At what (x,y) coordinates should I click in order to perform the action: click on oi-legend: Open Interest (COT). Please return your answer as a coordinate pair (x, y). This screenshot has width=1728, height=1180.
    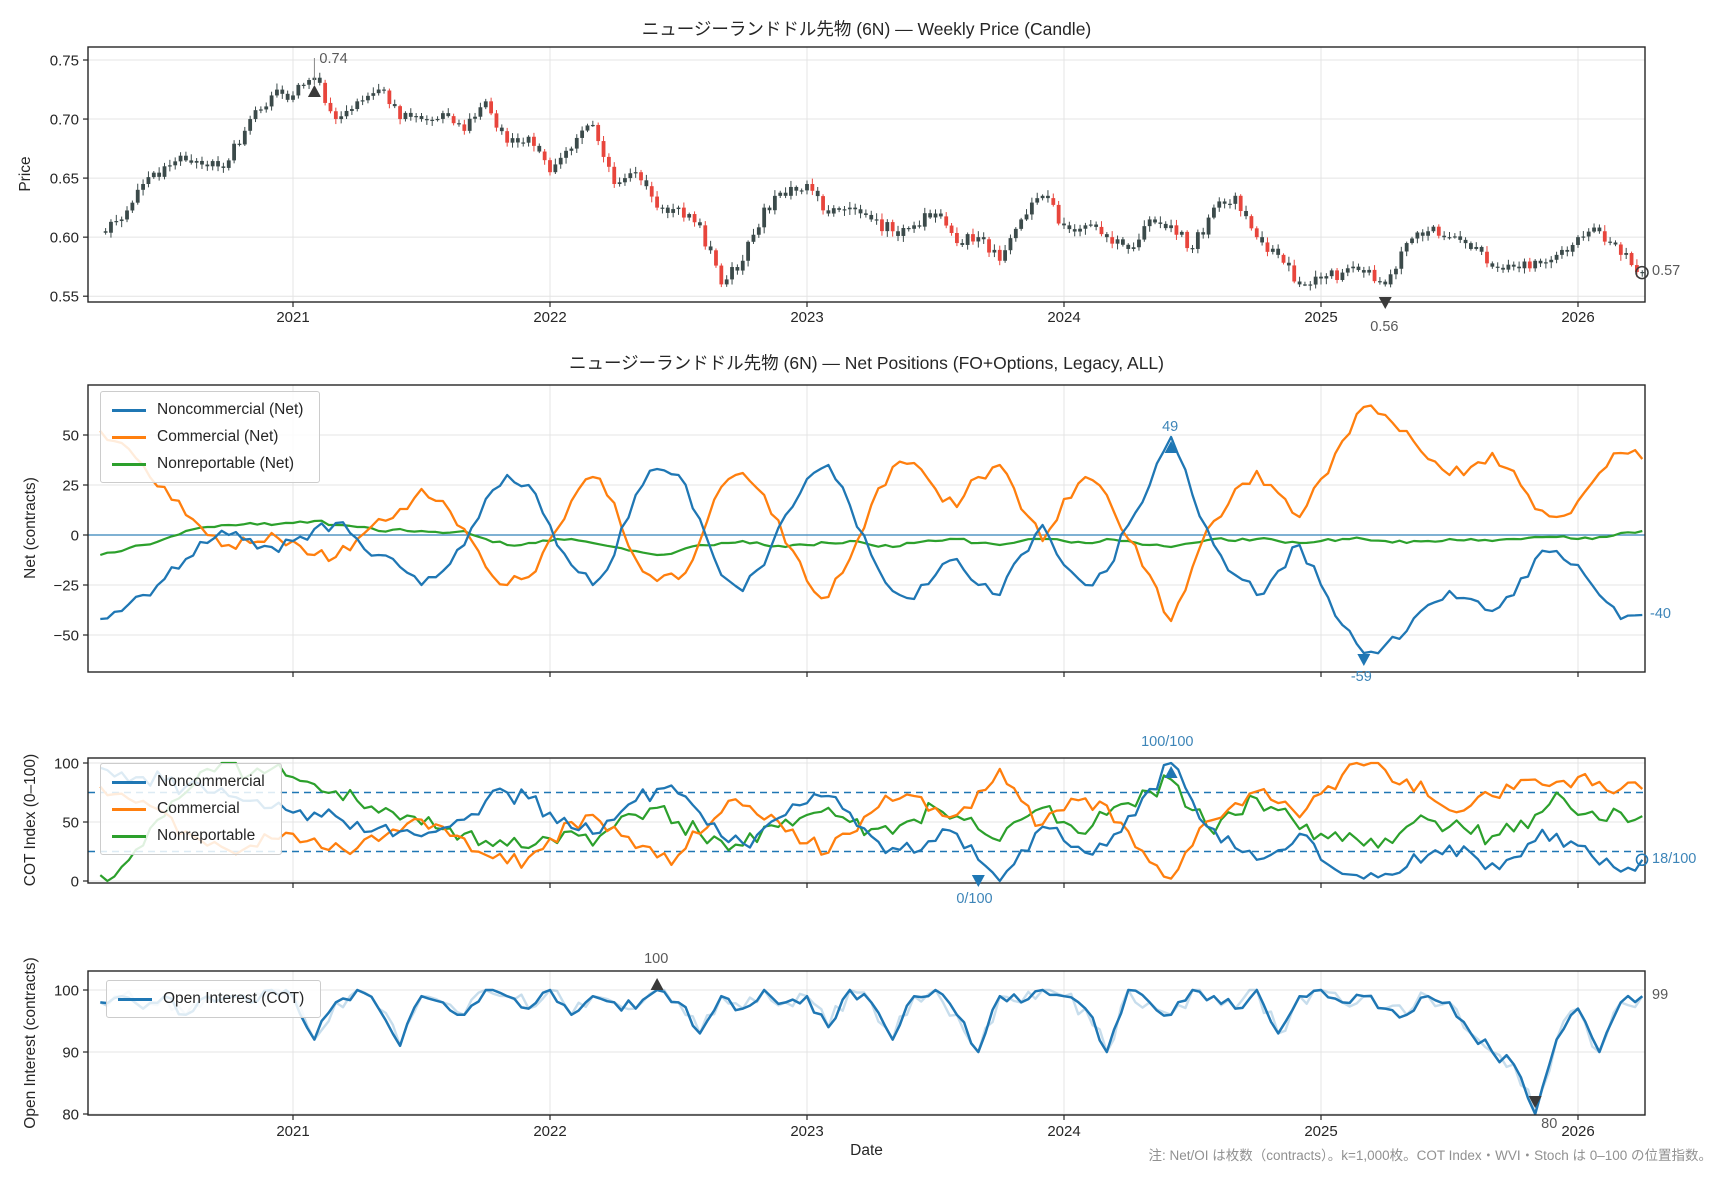
    Looking at the image, I should click on (214, 999).